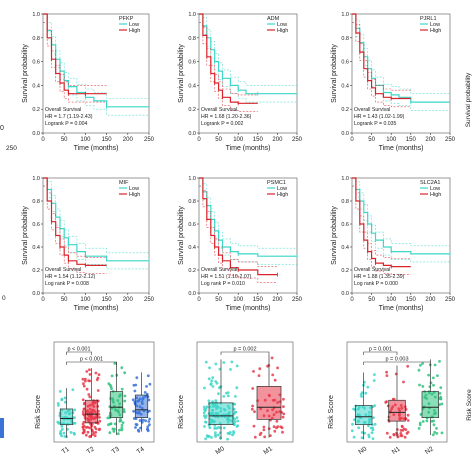 The width and height of the screenshot is (474, 474). Describe the element at coordinates (141, 451) in the screenshot. I see `category-label: T4` at that location.